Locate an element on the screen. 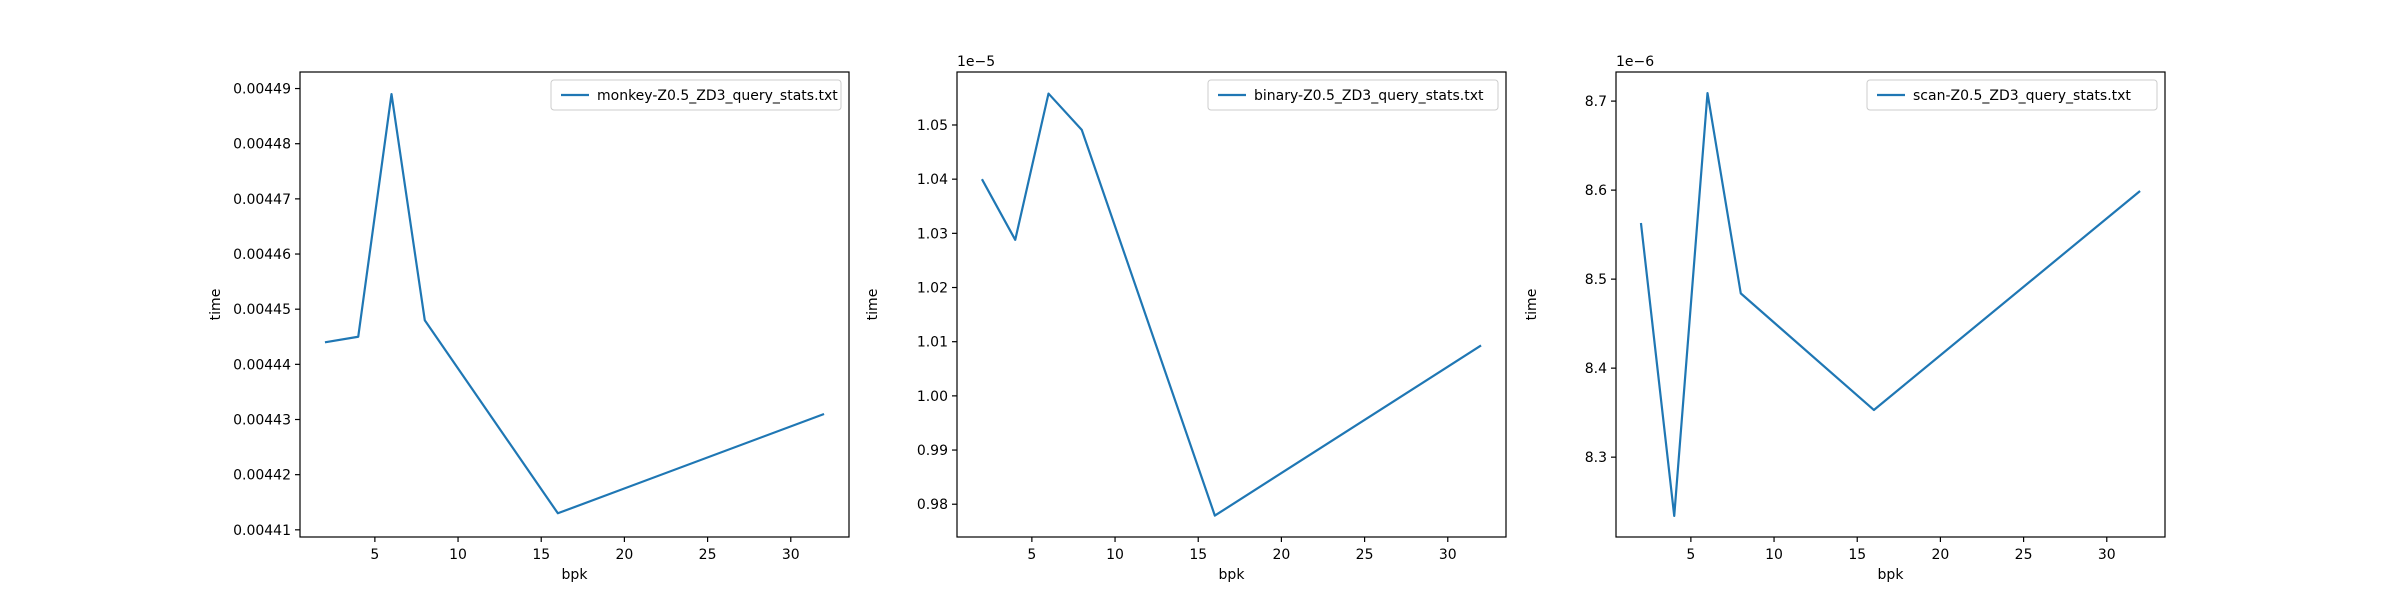 The image size is (2400, 600). legend: binary-Z0.5_ZD3_query_stats.txt is located at coordinates (1353, 95).